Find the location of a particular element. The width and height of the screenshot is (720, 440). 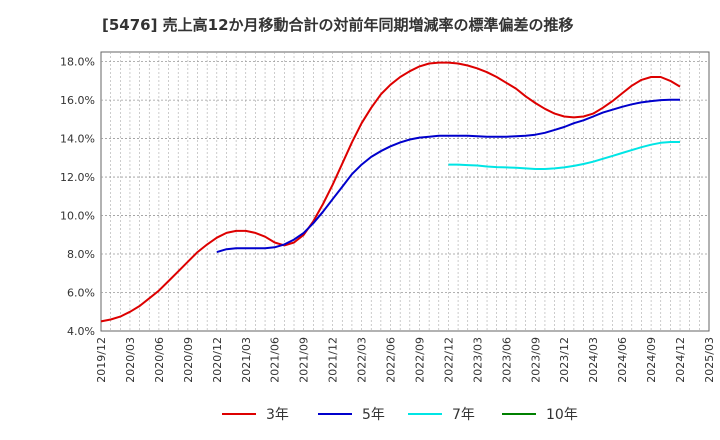

y-tick-label: 16.0% is located at coordinates (77, 100).